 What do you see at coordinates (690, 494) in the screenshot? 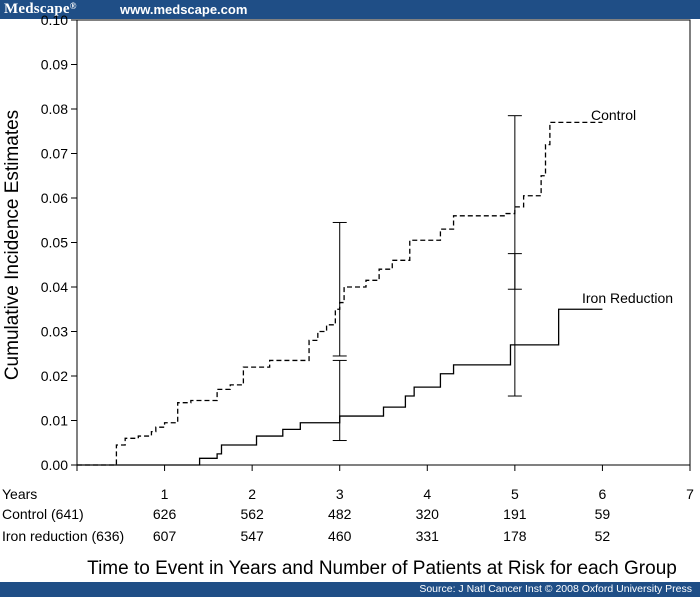
I see `x-tick-label: 7` at bounding box center [690, 494].